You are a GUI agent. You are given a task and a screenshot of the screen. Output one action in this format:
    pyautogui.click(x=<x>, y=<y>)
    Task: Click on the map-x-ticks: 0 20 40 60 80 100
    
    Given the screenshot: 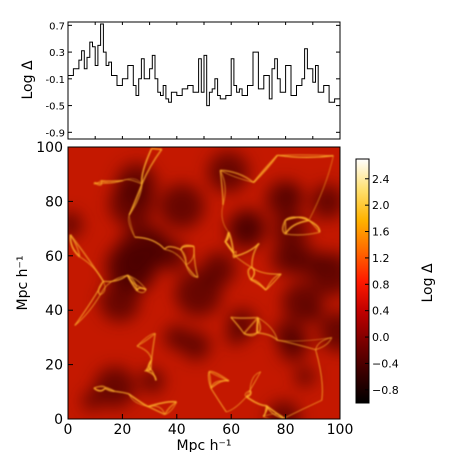 What is the action you would take?
    pyautogui.click(x=209, y=426)
    